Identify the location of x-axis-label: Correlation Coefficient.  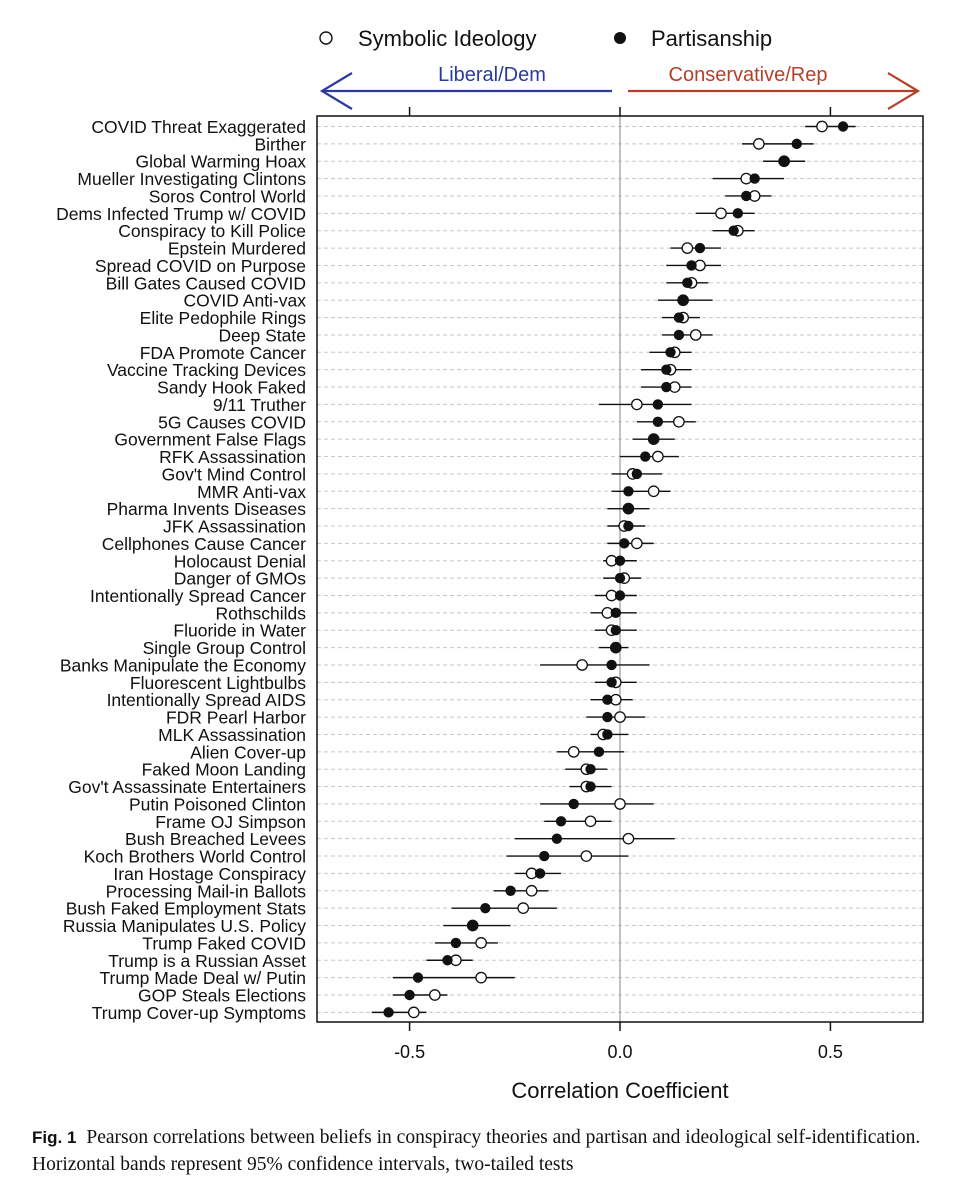
(619, 1090).